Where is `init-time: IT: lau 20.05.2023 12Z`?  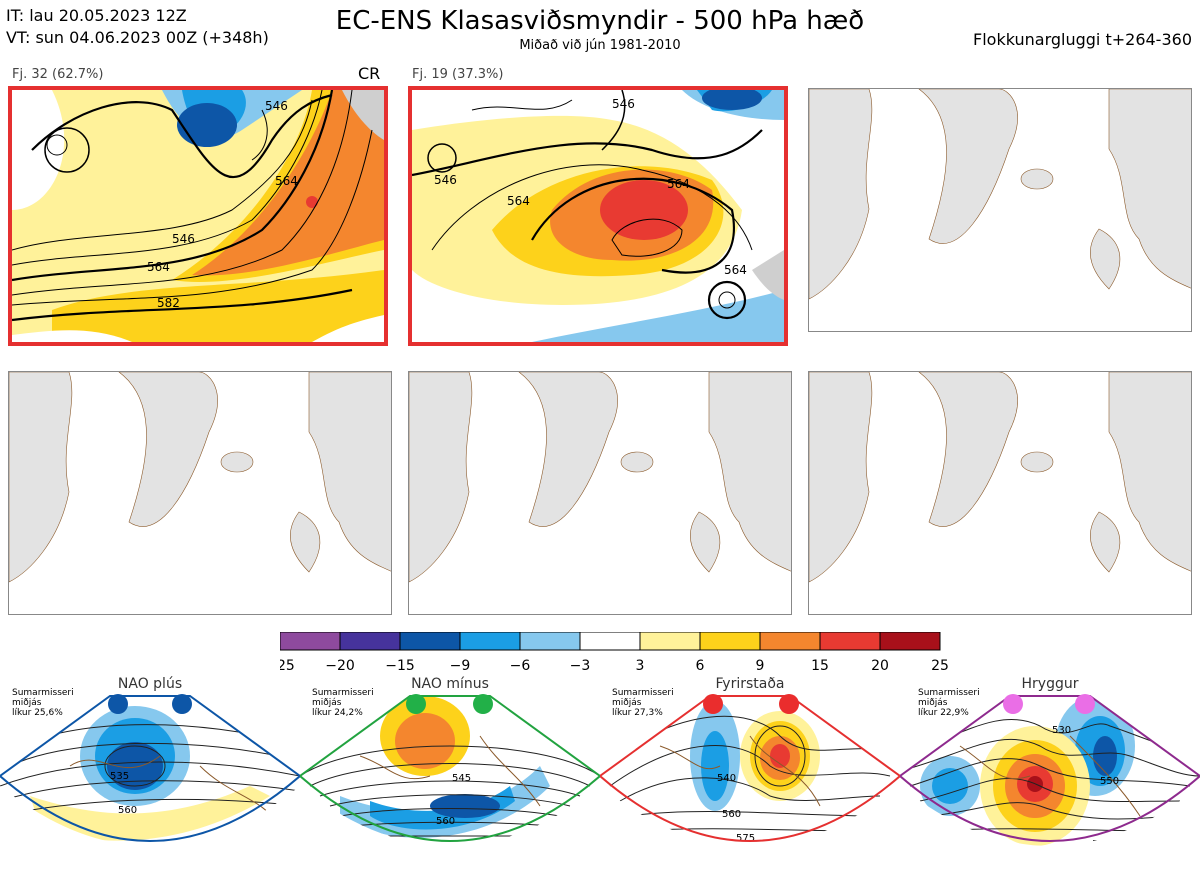 init-time: IT: lau 20.05.2023 12Z is located at coordinates (96, 15).